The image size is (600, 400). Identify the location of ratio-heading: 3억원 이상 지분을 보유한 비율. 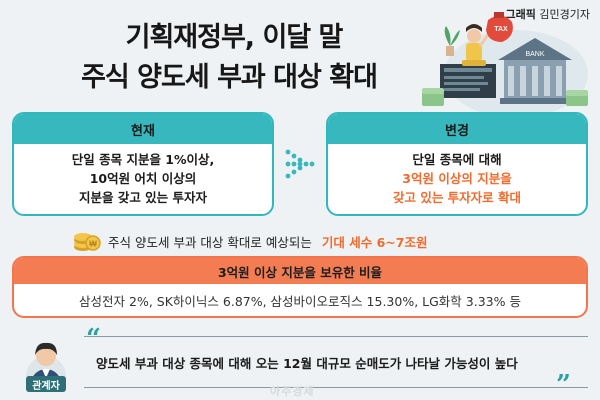
(300, 271).